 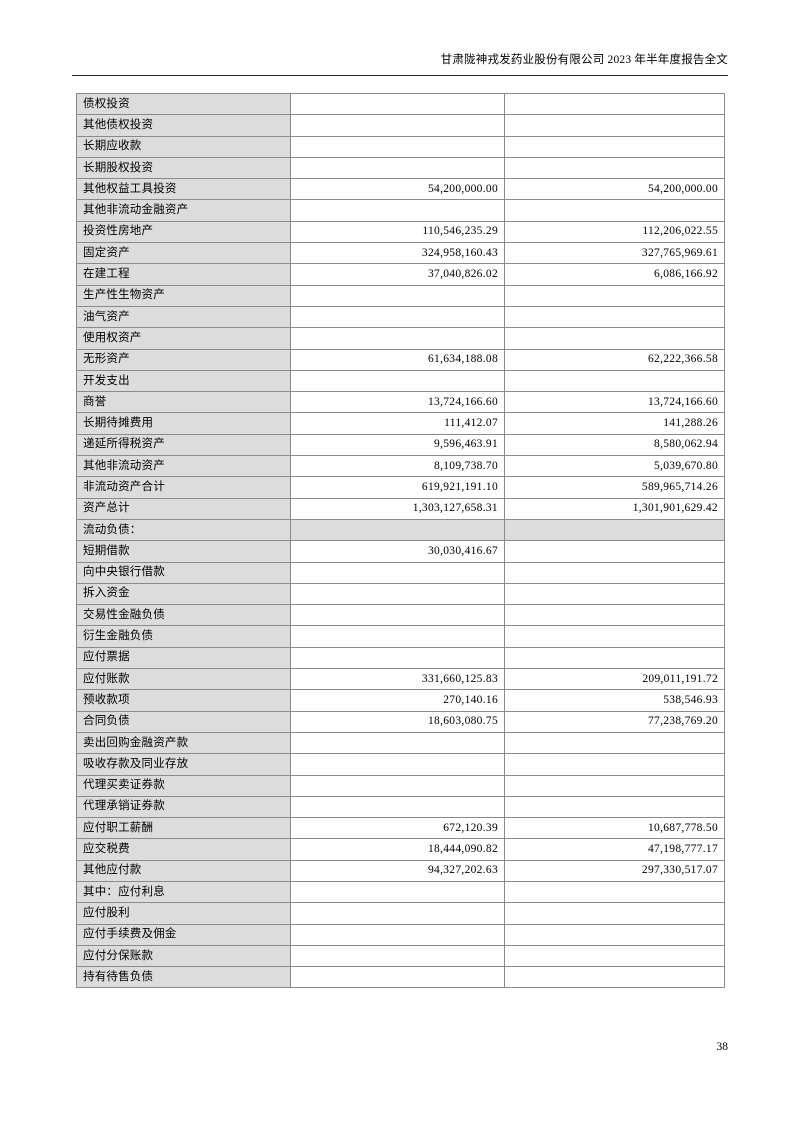 I want to click on table-row: 拆入资金, so click(x=400, y=594).